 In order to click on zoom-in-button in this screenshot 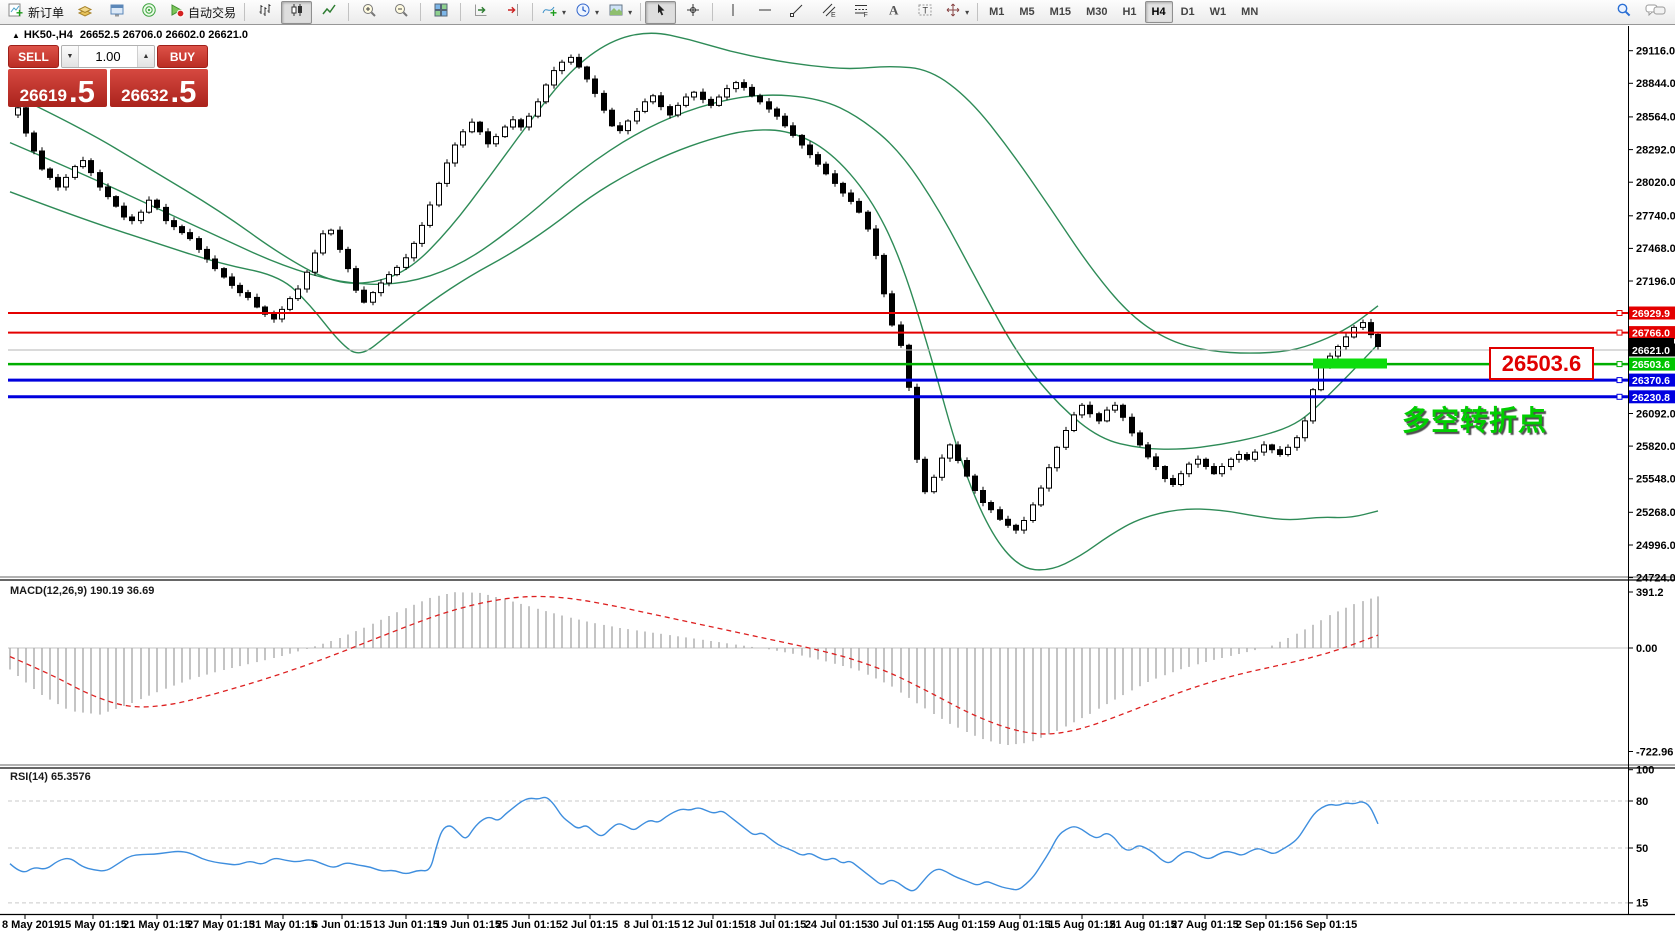, I will do `click(368, 12)`.